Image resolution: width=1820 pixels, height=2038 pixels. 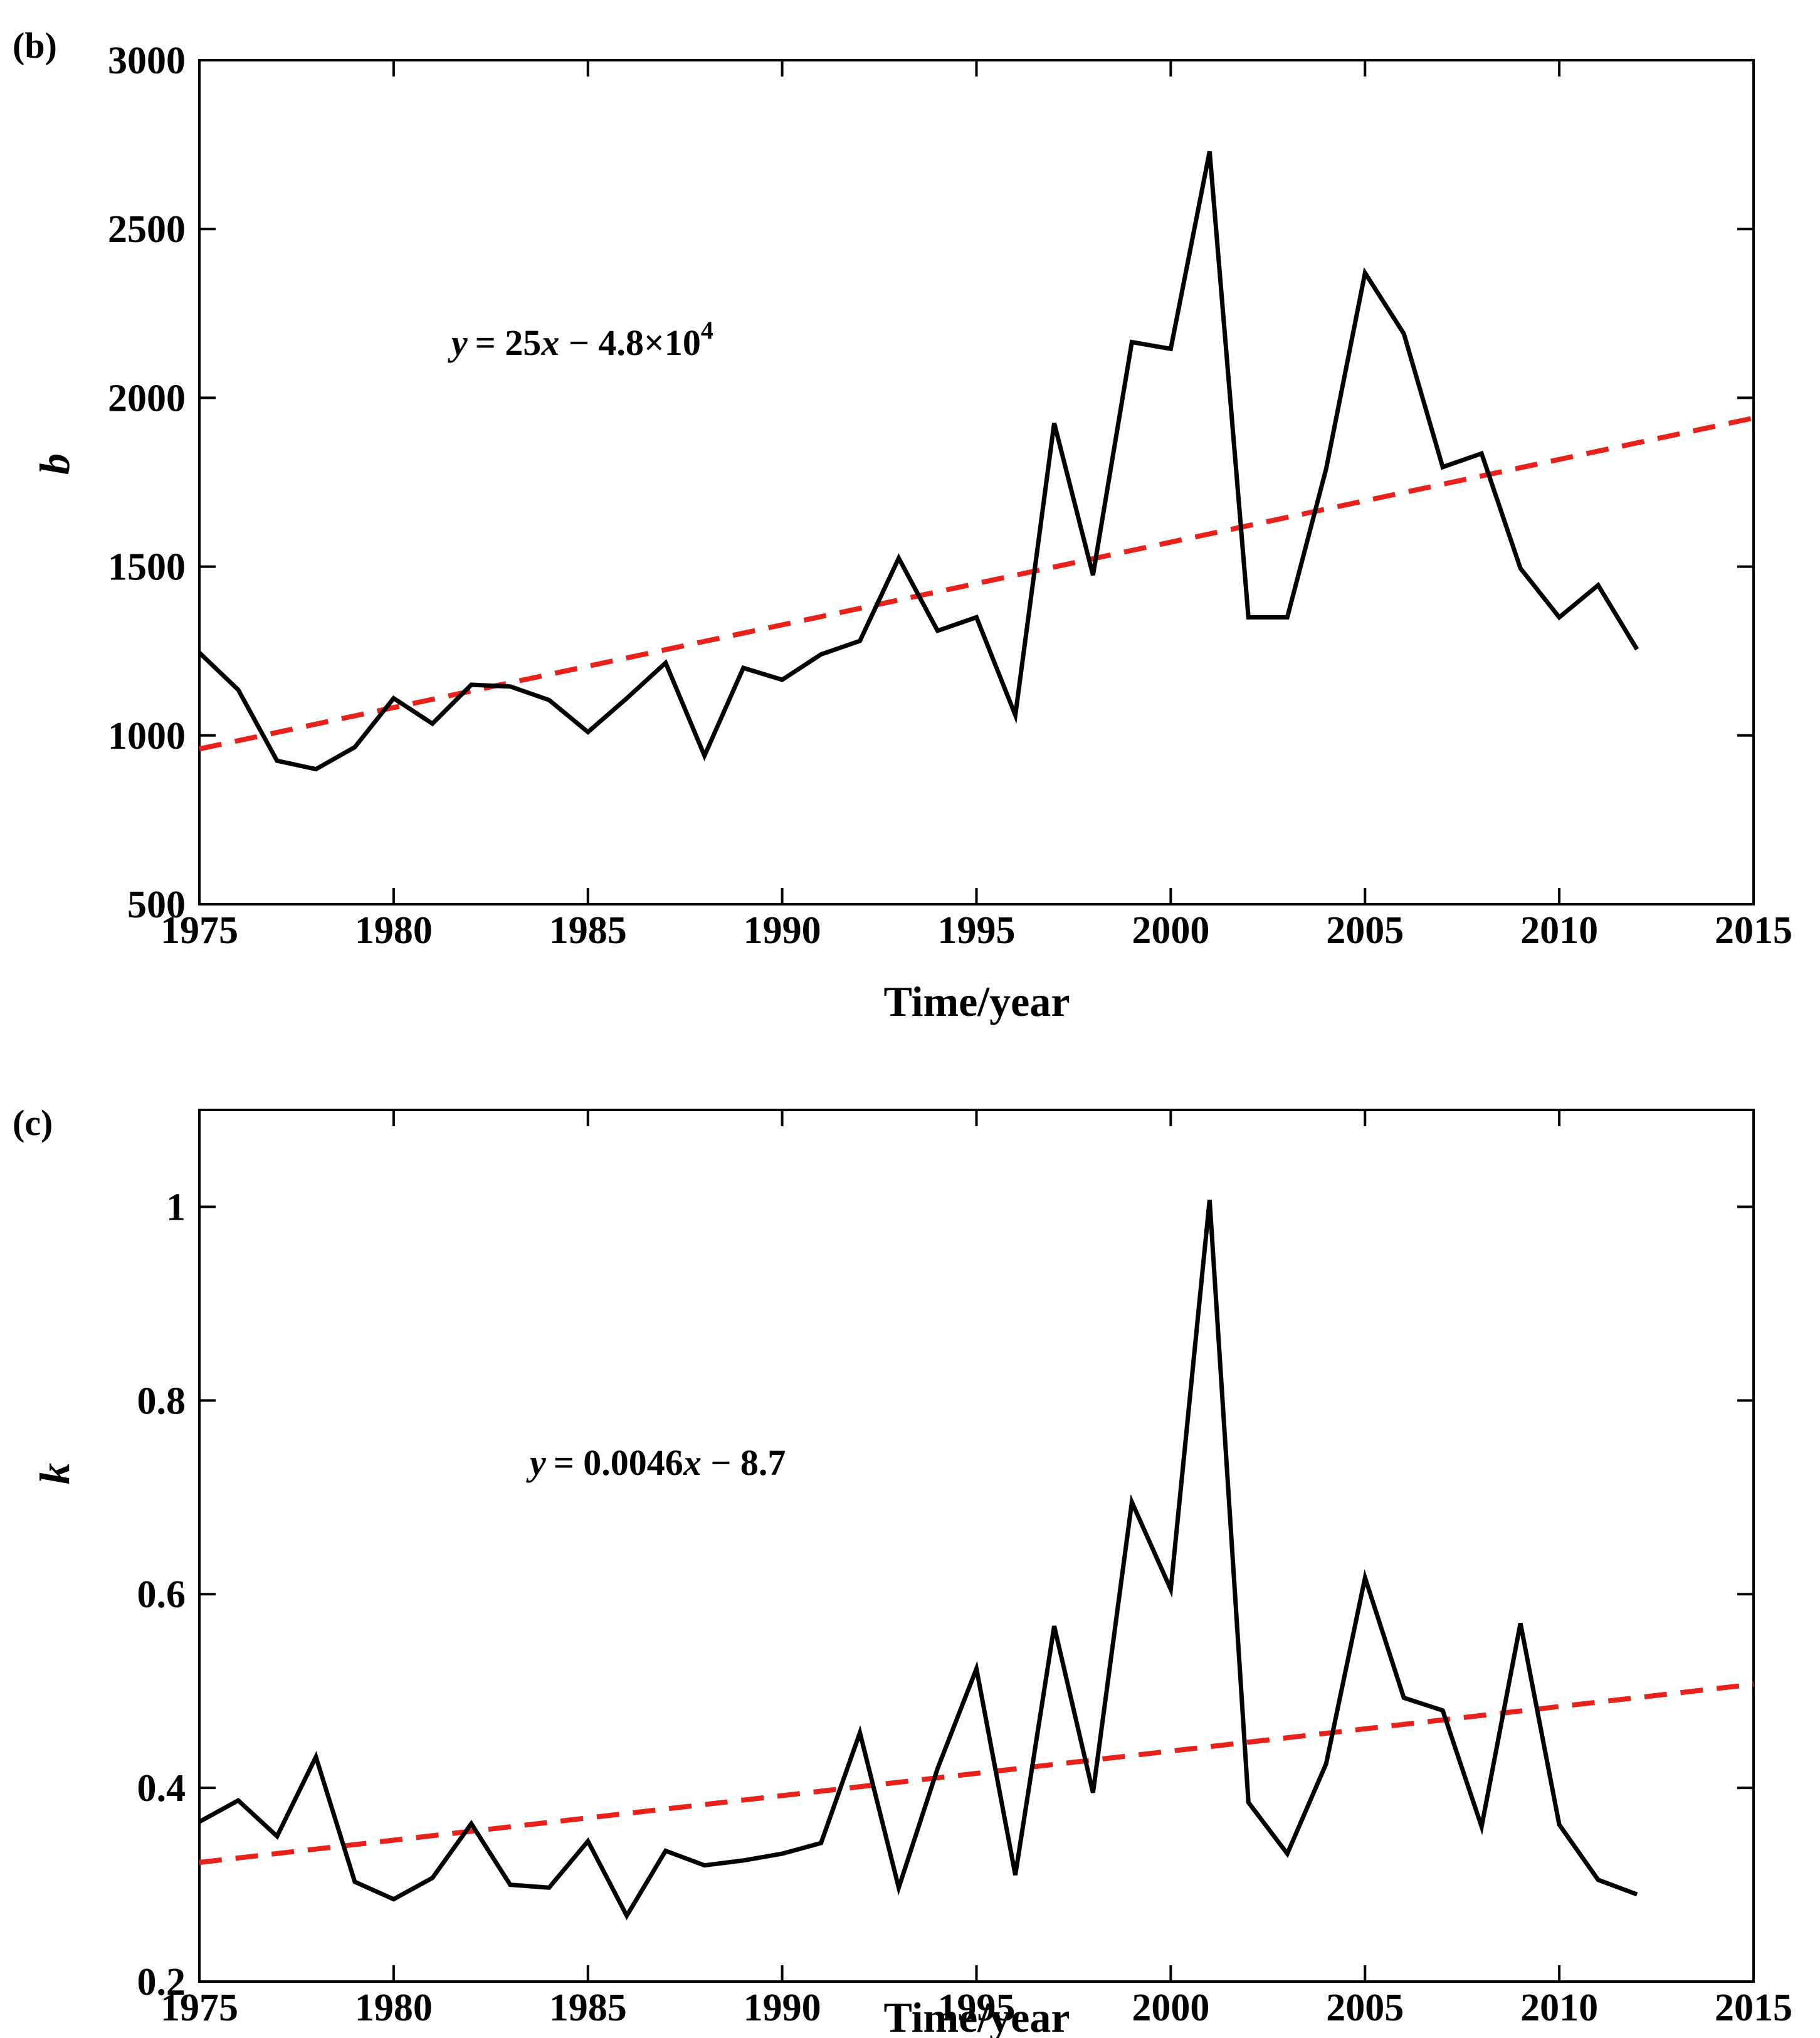 I want to click on x-tick-label-b-3: 1990, so click(x=783, y=931).